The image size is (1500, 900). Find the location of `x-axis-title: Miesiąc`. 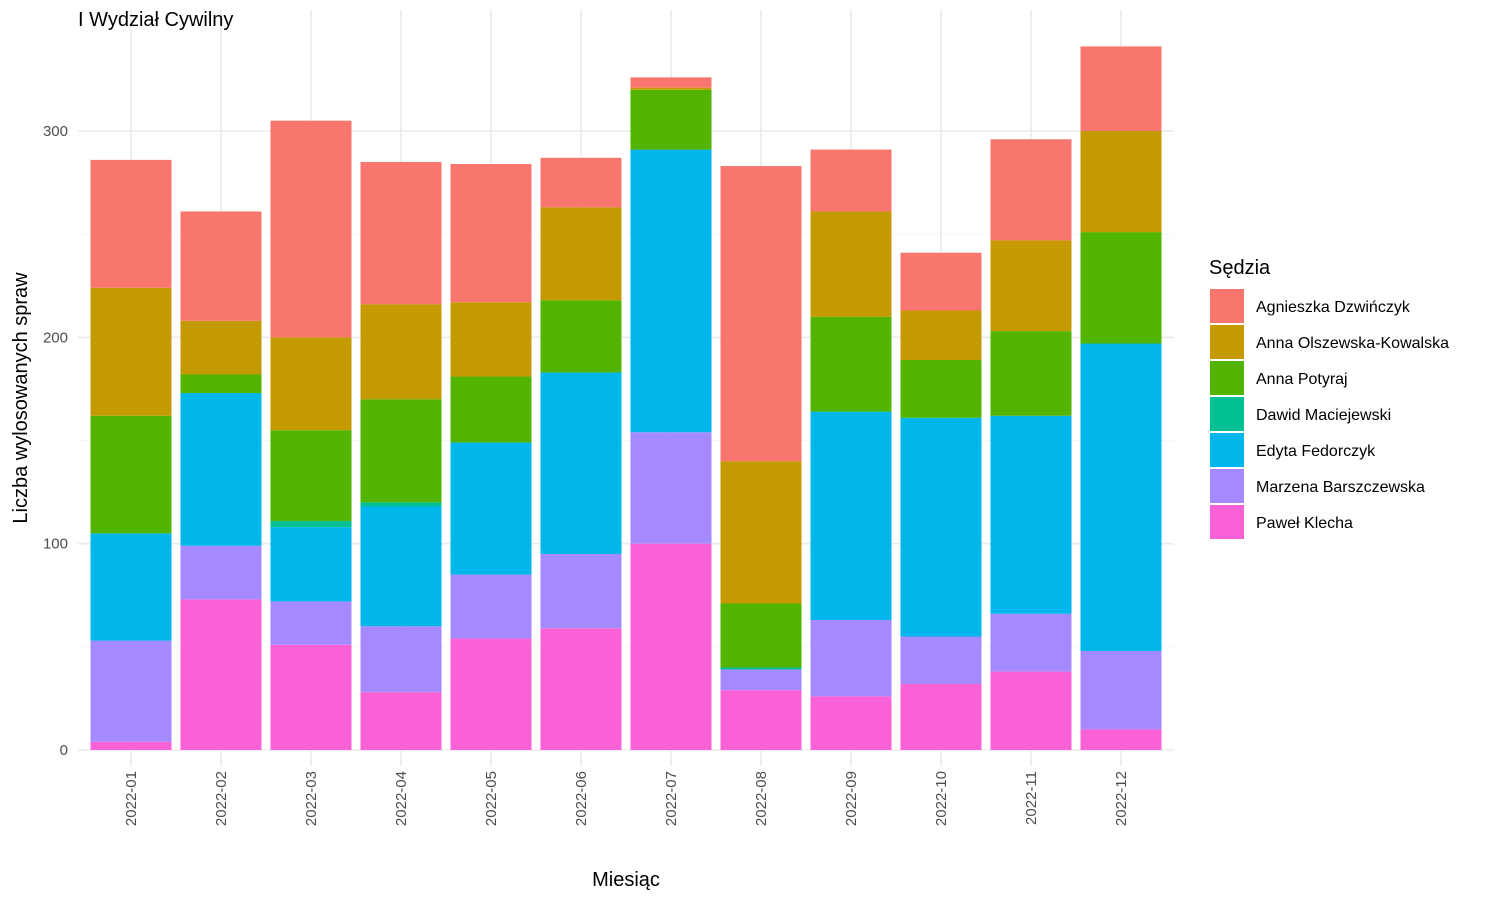

x-axis-title: Miesiąc is located at coordinates (626, 880).